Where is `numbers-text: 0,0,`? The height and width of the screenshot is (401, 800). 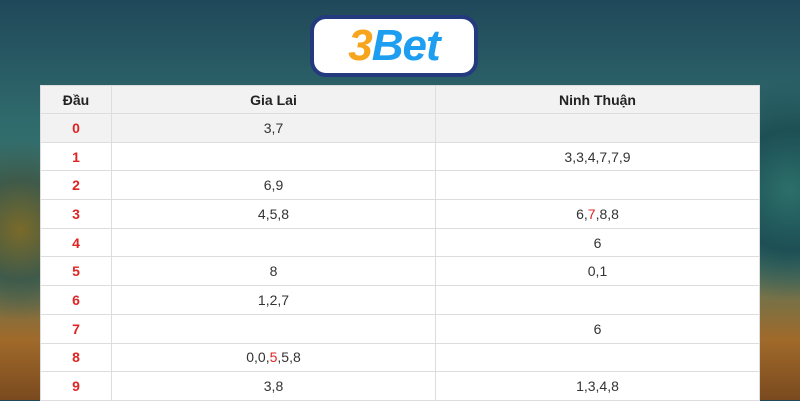
numbers-text: 0,0, is located at coordinates (258, 357).